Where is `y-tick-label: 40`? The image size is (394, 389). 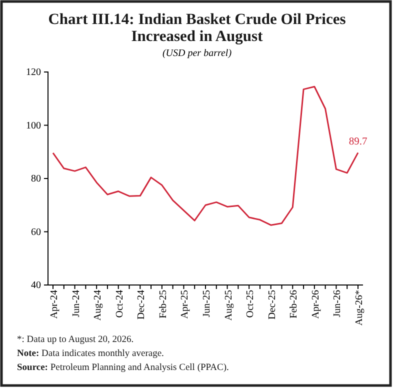 y-tick-label: 40 is located at coordinates (36, 286).